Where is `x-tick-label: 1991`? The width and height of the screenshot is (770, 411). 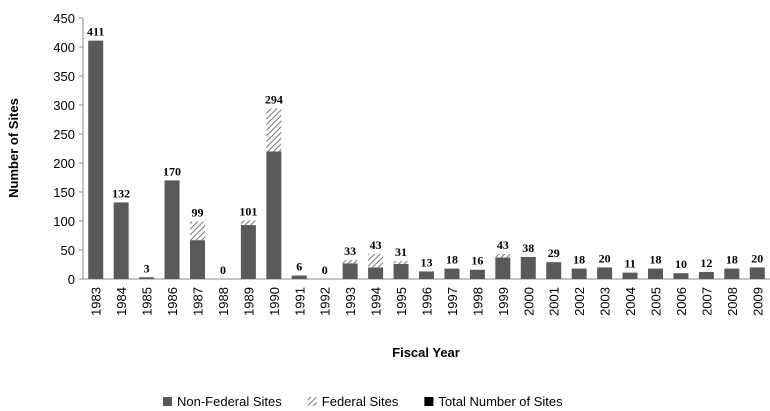 x-tick-label: 1991 is located at coordinates (299, 301).